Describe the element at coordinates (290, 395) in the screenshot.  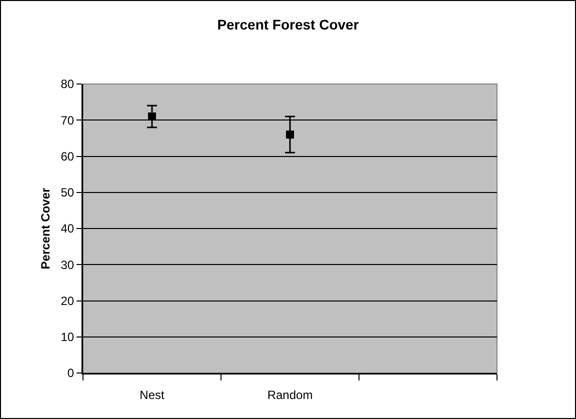
I see `x-tick-label: Random` at that location.